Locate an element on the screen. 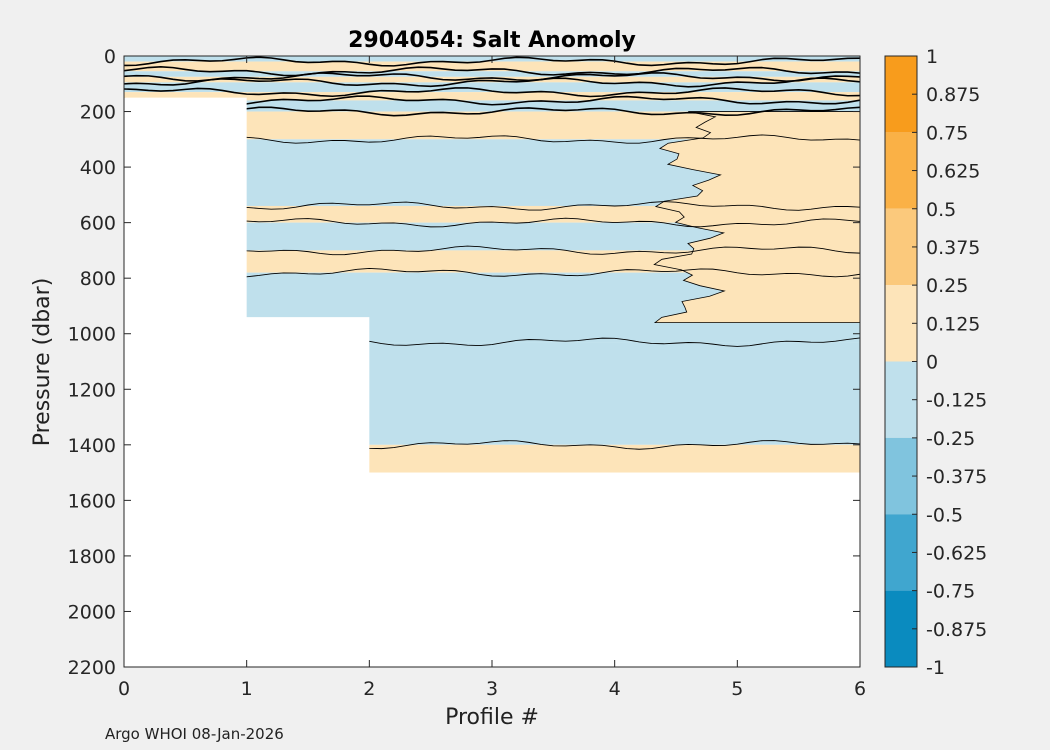 The image size is (1050, 750). chart-title: 2904054: Salt Anomoly is located at coordinates (492, 40).